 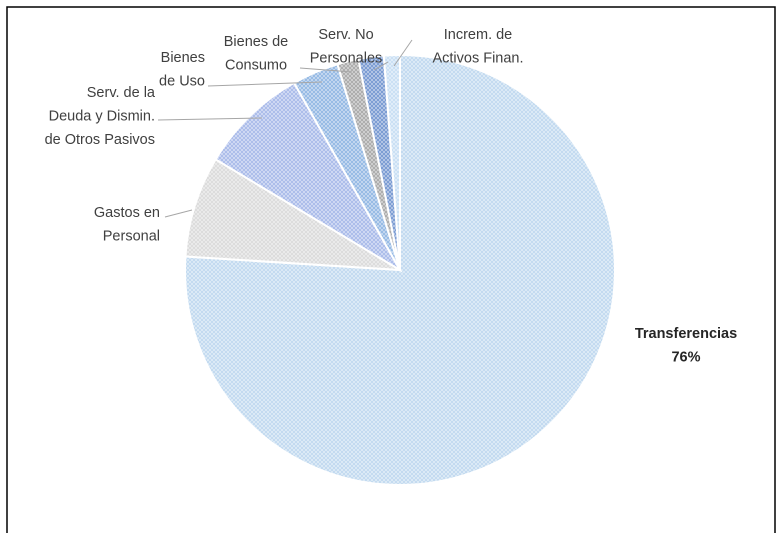 What do you see at coordinates (685, 358) in the screenshot?
I see `value-label: 76%` at bounding box center [685, 358].